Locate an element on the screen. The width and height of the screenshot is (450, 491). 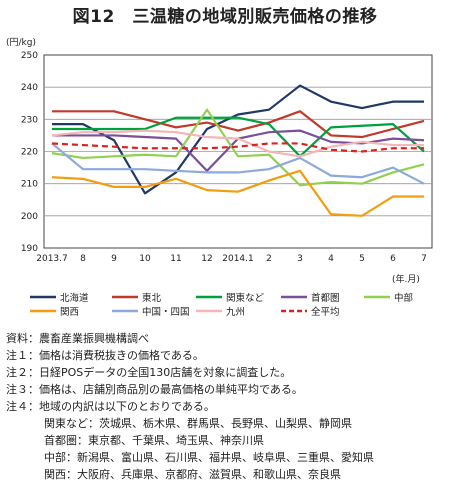
y-tick-label: 210 is located at coordinates (29, 185).